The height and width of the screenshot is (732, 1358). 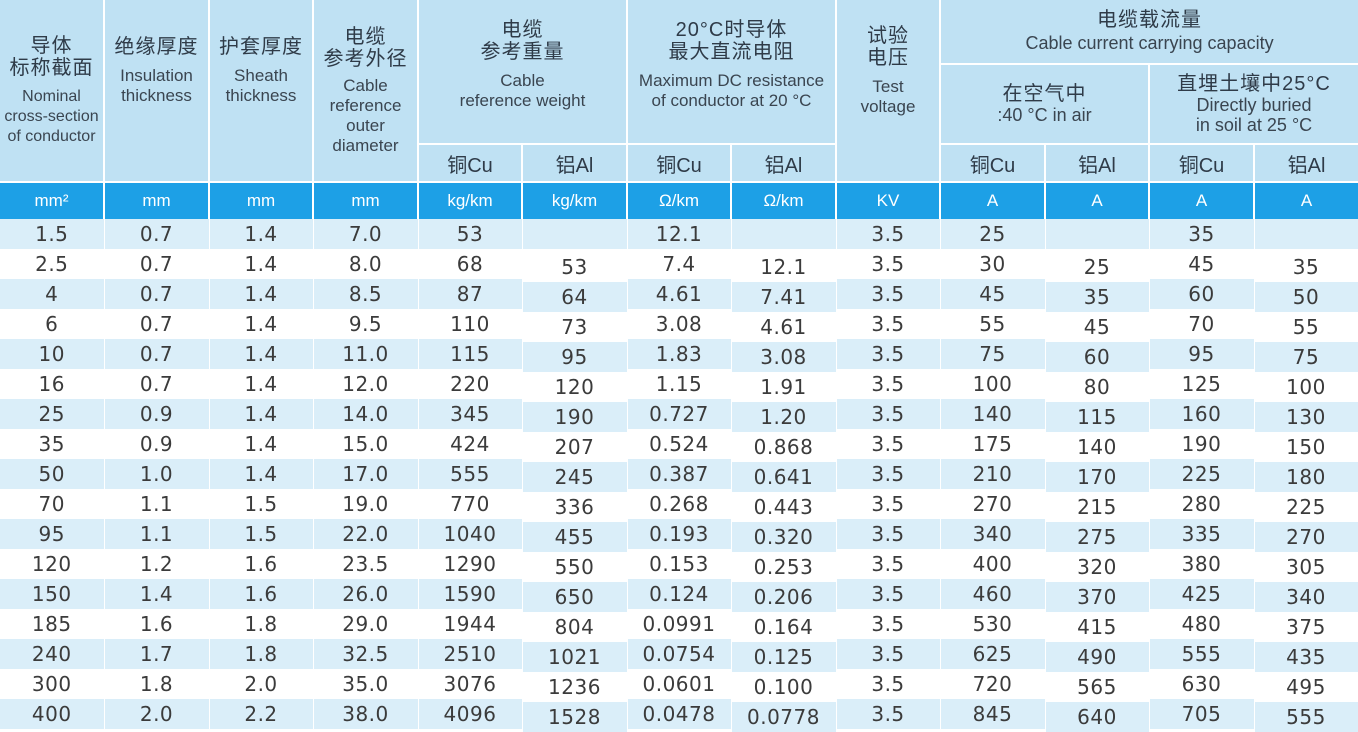 I want to click on table-cell: 1.5, so click(x=52, y=234).